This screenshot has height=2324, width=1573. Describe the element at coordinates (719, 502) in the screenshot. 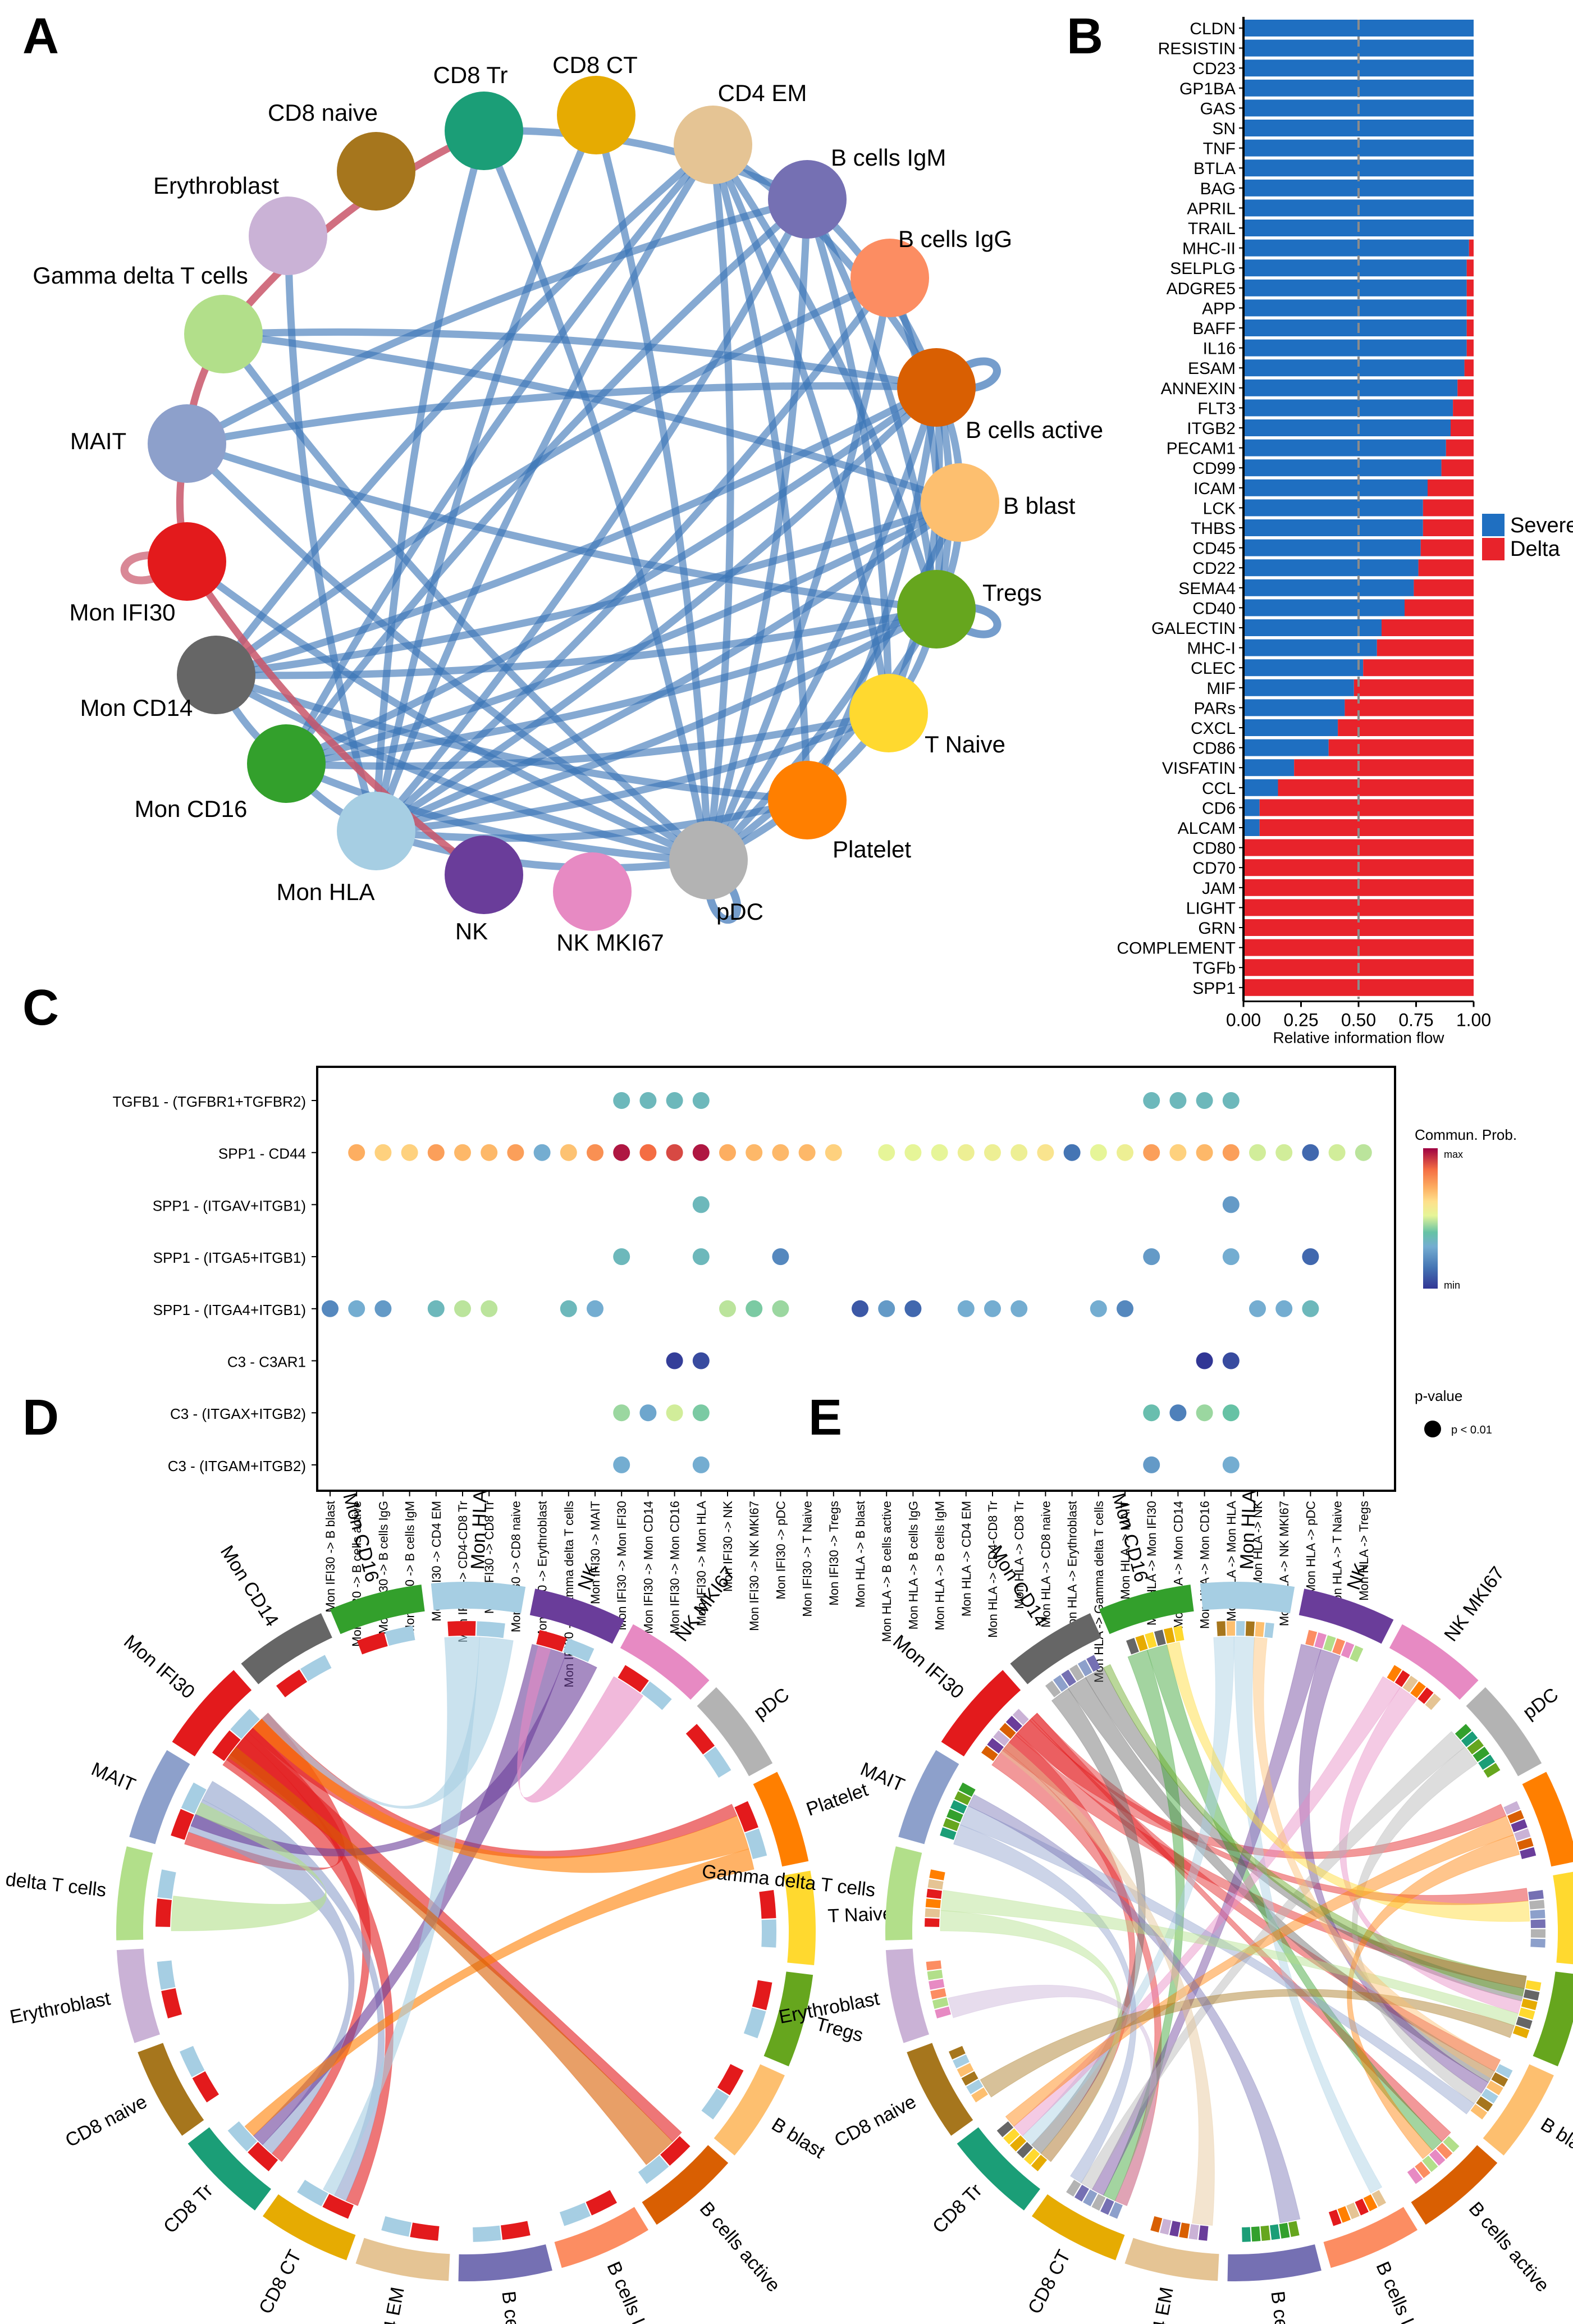

I see `edge-cd4-em-to-pdc` at that location.